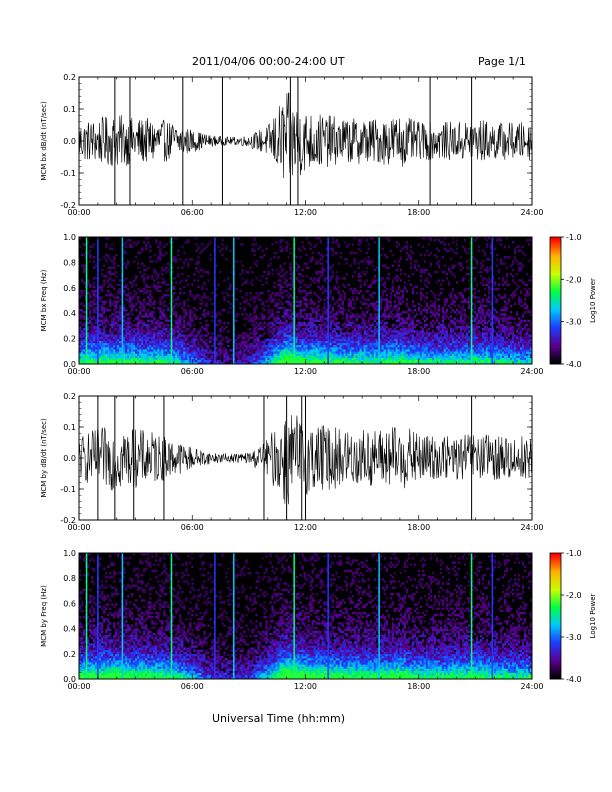 Image resolution: width=612 pixels, height=792 pixels. Describe the element at coordinates (78, 212) in the screenshot. I see `x-tick-label: 00:00` at that location.